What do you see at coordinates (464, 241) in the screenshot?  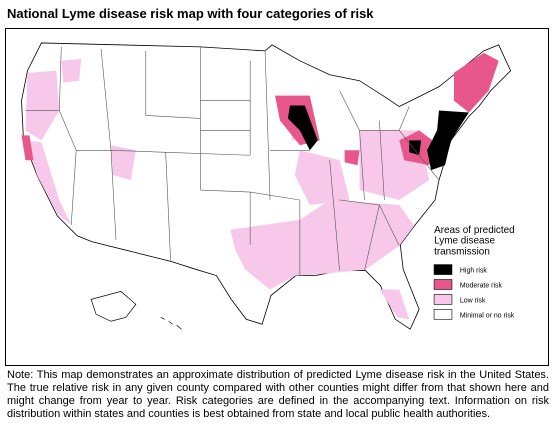 I see `legend-title: Lyme disease` at bounding box center [464, 241].